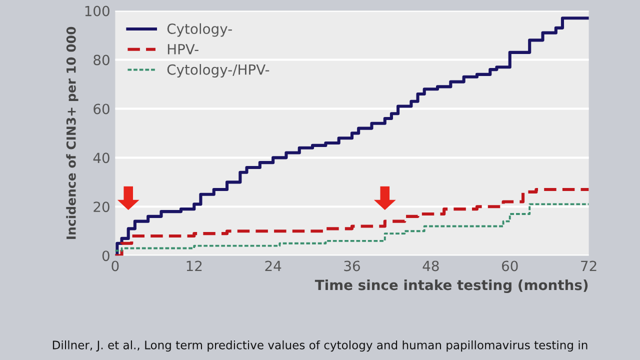 This screenshot has width=640, height=360. What do you see at coordinates (199, 30) in the screenshot?
I see `legend-label: Cytology-` at bounding box center [199, 30].